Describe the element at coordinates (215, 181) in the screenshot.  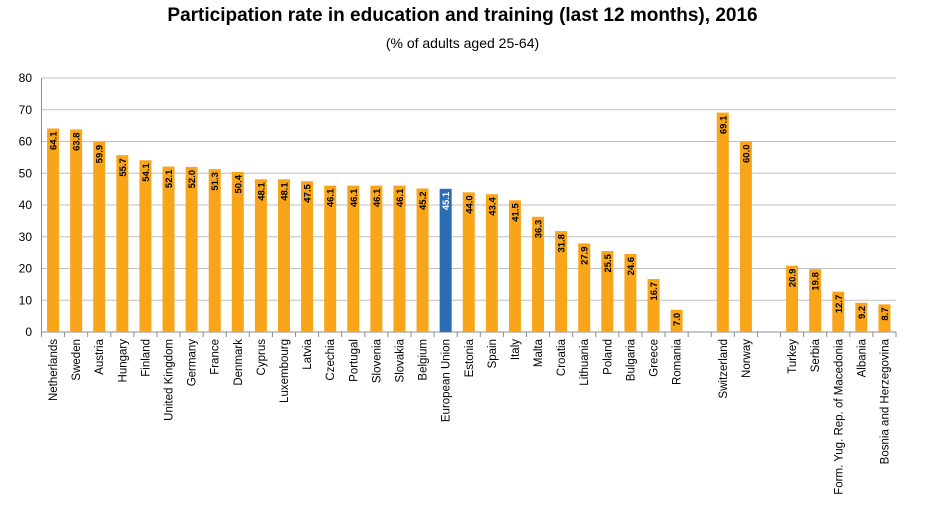
I see `data-label: 51.3` at that location.